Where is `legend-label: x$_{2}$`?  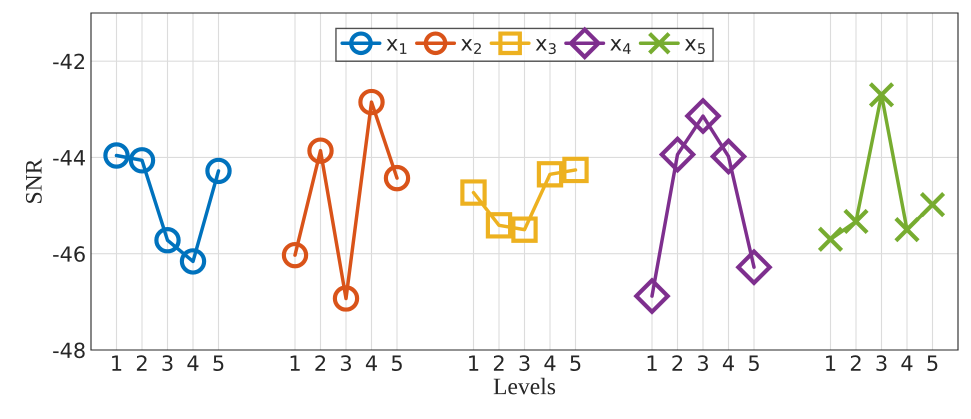
legend-label: x$_{2}$ is located at coordinates (471, 46).